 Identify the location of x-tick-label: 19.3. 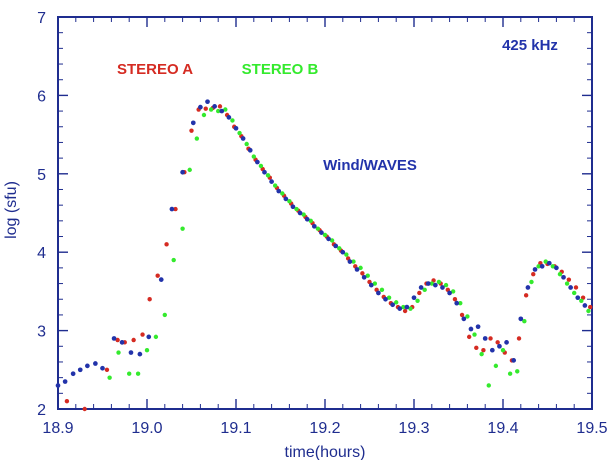
(413, 428).